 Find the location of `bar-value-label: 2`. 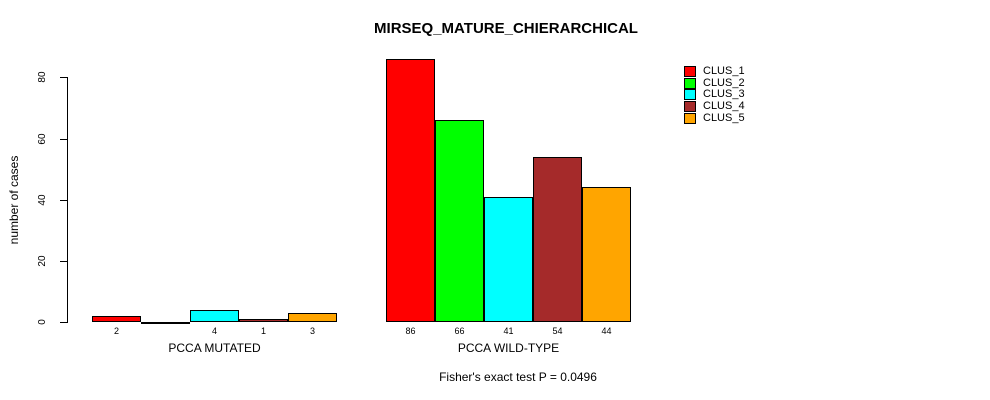

bar-value-label: 2 is located at coordinates (116, 331).